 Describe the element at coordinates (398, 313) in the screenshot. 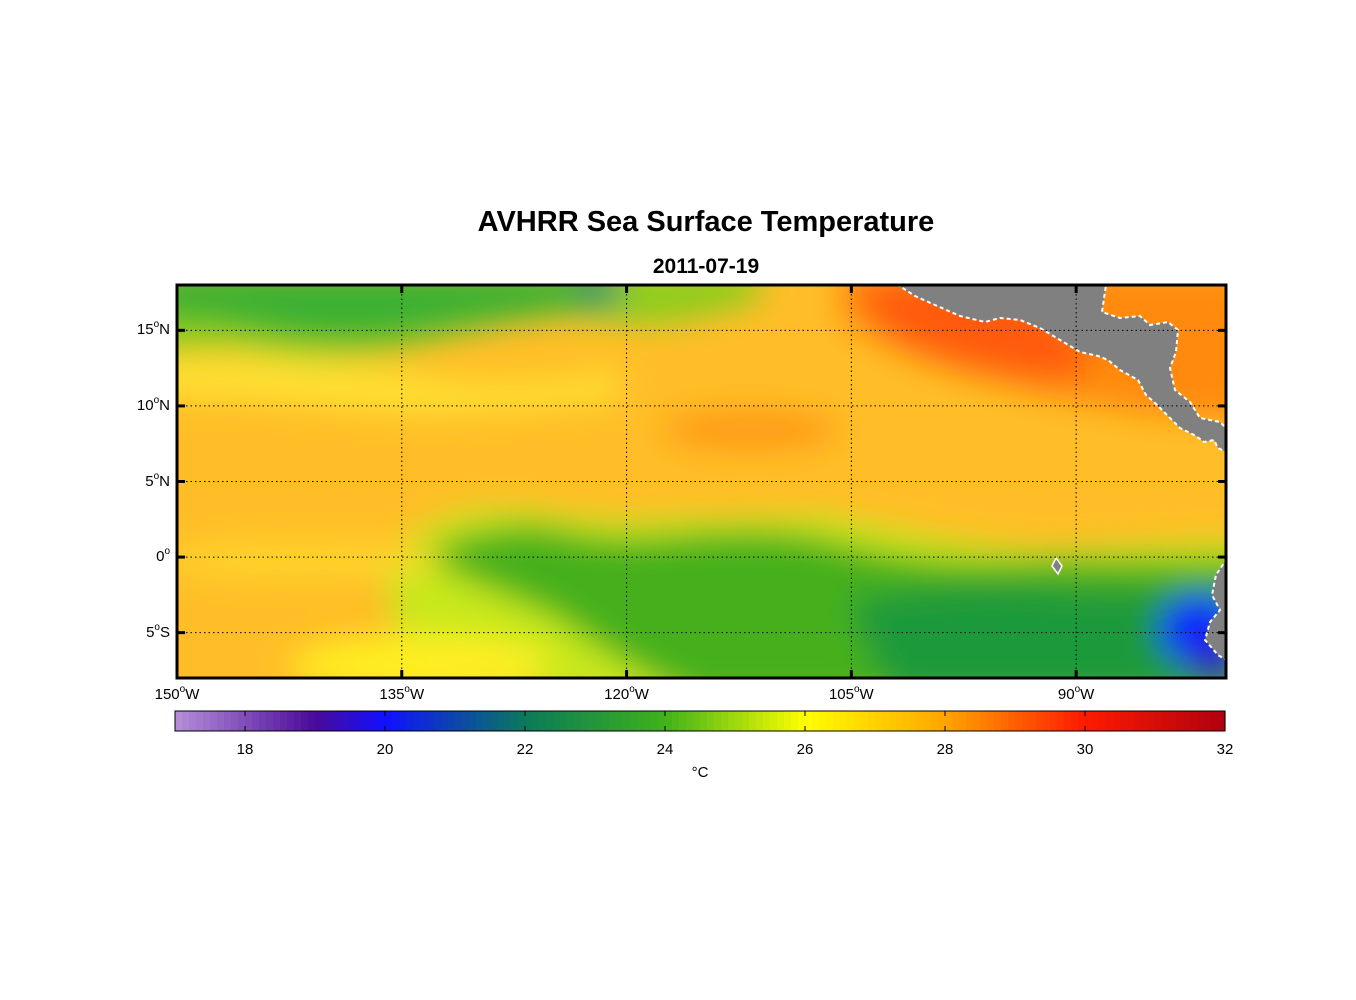

I see `sst-north-green-core` at that location.